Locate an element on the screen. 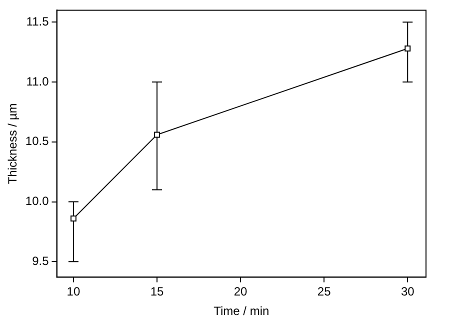  y-tick-label: 11.5 is located at coordinates (38, 21).